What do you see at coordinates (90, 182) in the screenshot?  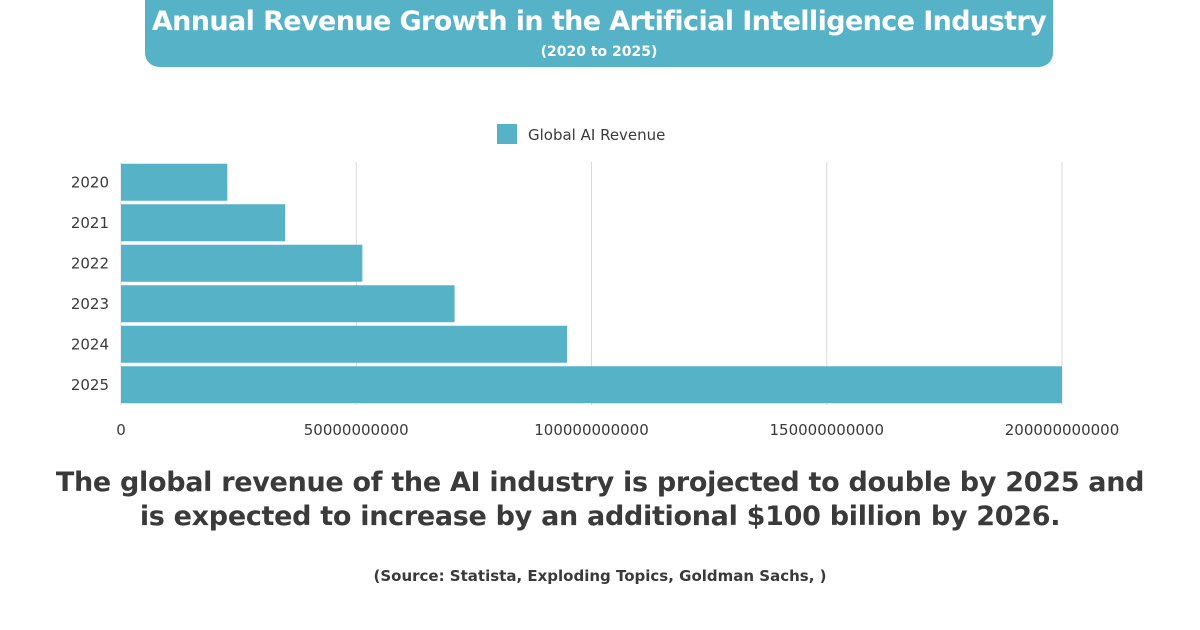 I see `y-tick-label: 2020` at bounding box center [90, 182].